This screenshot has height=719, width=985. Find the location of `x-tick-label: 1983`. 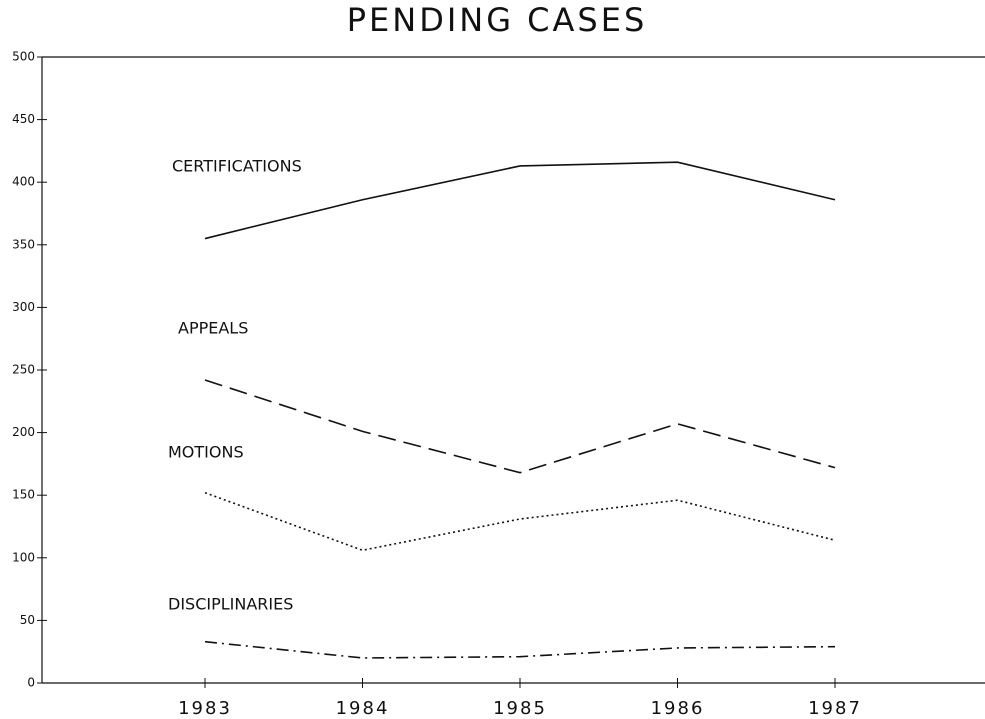

x-tick-label: 1983 is located at coordinates (205, 708).